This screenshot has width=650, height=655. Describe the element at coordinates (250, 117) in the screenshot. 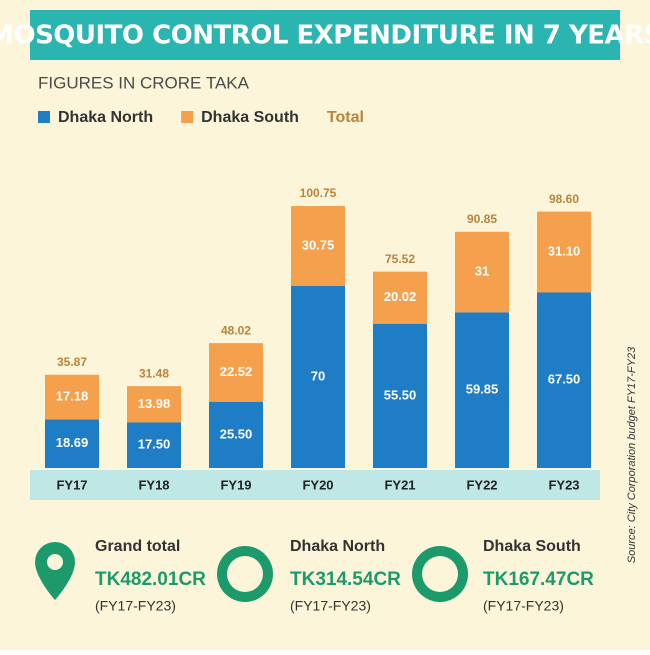

I see `legend-label: Dhaka South` at that location.